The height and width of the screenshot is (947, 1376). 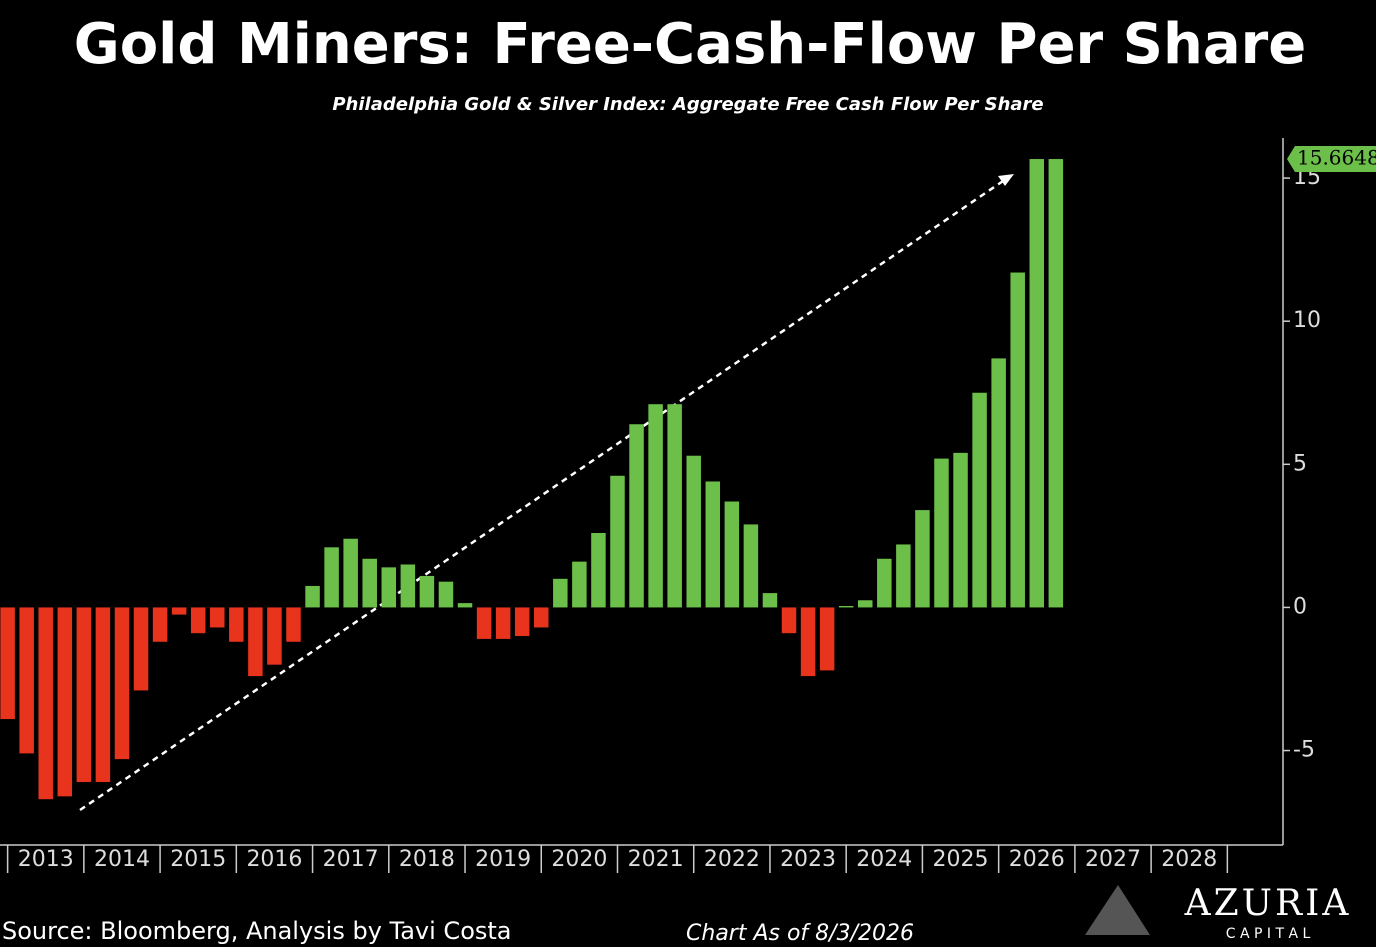 What do you see at coordinates (884, 859) in the screenshot?
I see `x-tick-label: 2024` at bounding box center [884, 859].